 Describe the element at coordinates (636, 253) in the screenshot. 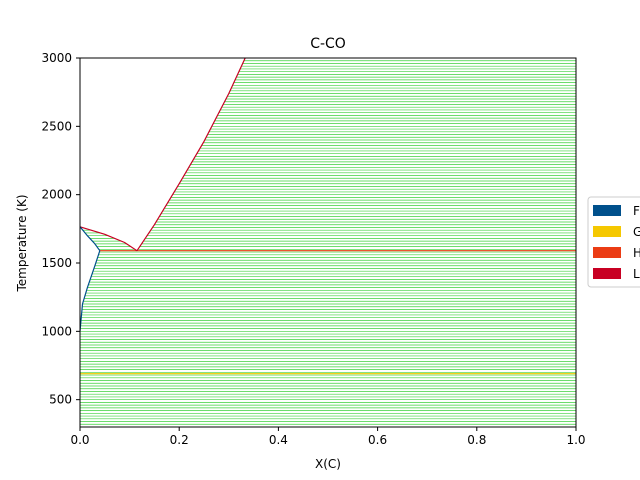

I see `legend-label: H` at that location.